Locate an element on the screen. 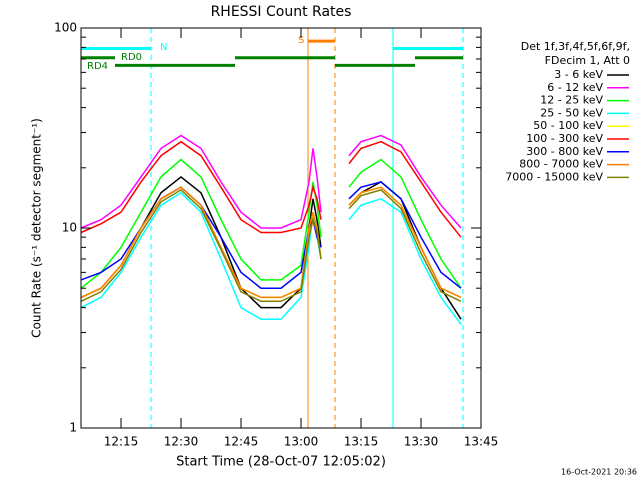 This screenshot has height=480, width=640. legend-label: 25 - 50 keV is located at coordinates (571, 112).